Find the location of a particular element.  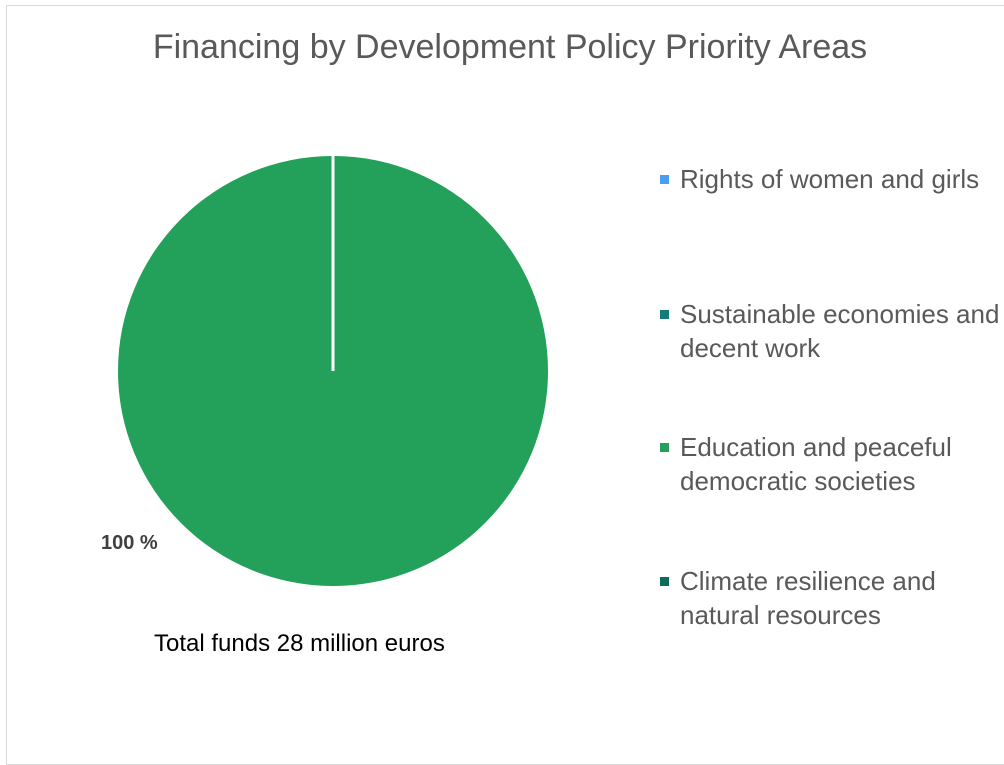

legend-label-climate-resilience: Climate resilience and natural resources is located at coordinates (808, 598).